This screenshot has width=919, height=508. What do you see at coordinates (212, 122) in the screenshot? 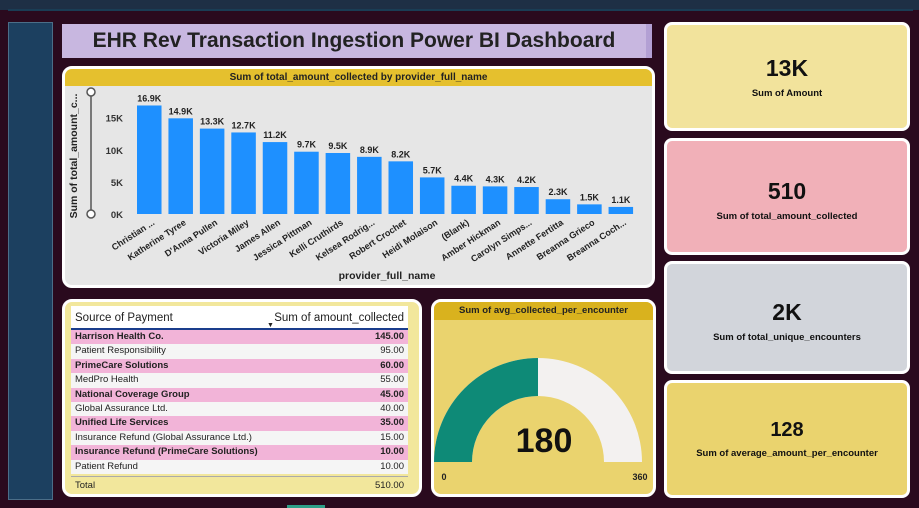
I see `data-label: 13.3K` at bounding box center [212, 122].